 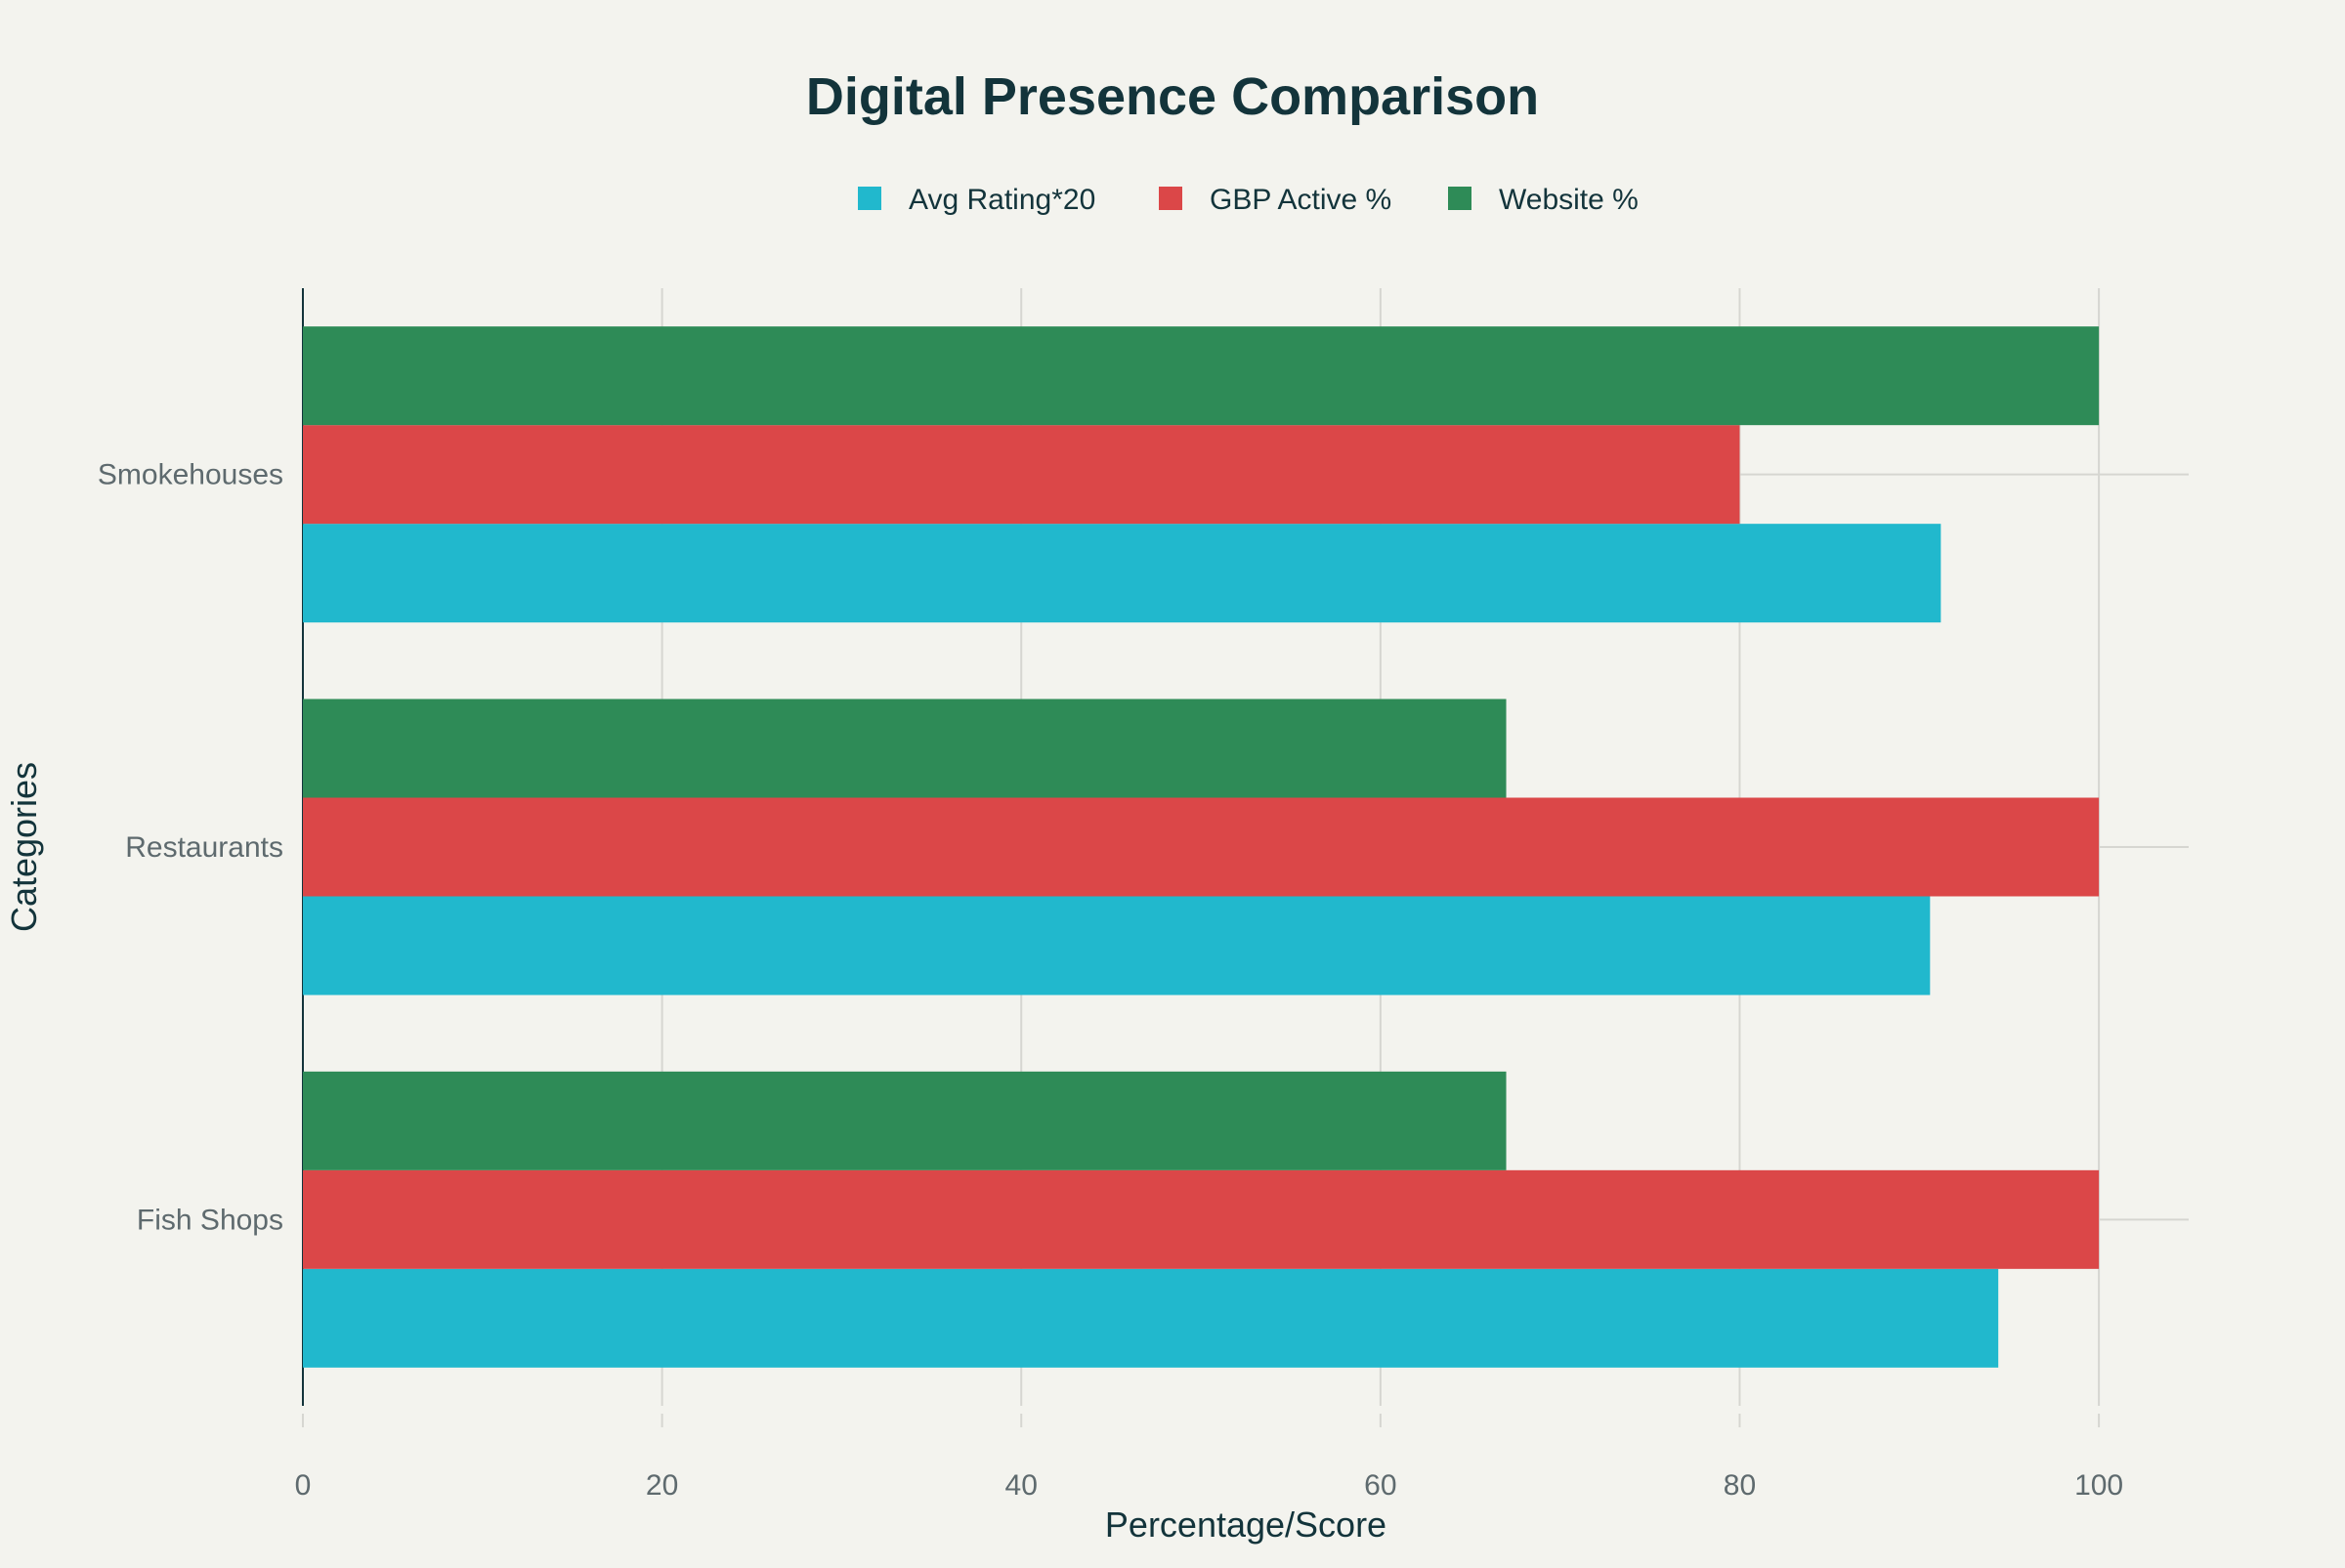 What do you see at coordinates (662, 1485) in the screenshot?
I see `x-tick-label: 20` at bounding box center [662, 1485].